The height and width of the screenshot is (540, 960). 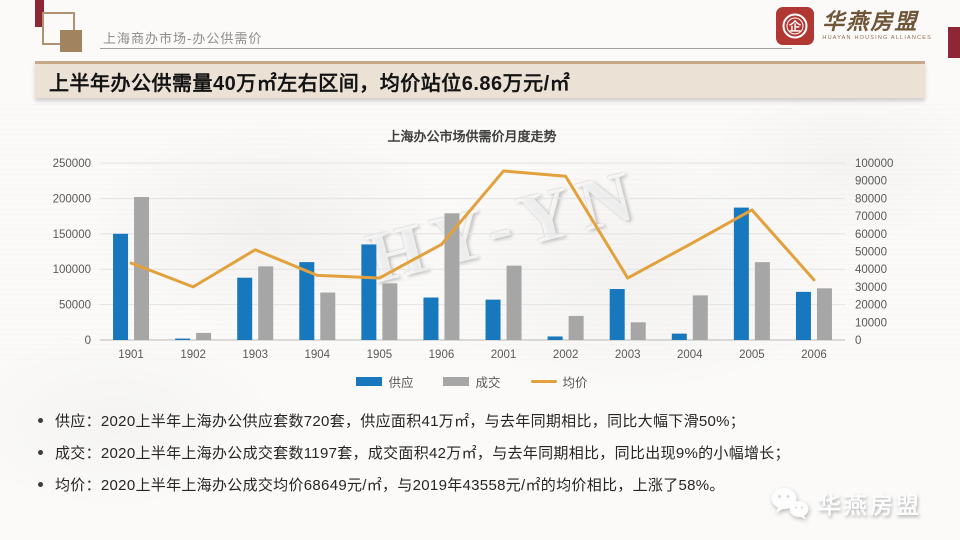 I want to click on overlapping-squares-icon, so click(x=62, y=32).